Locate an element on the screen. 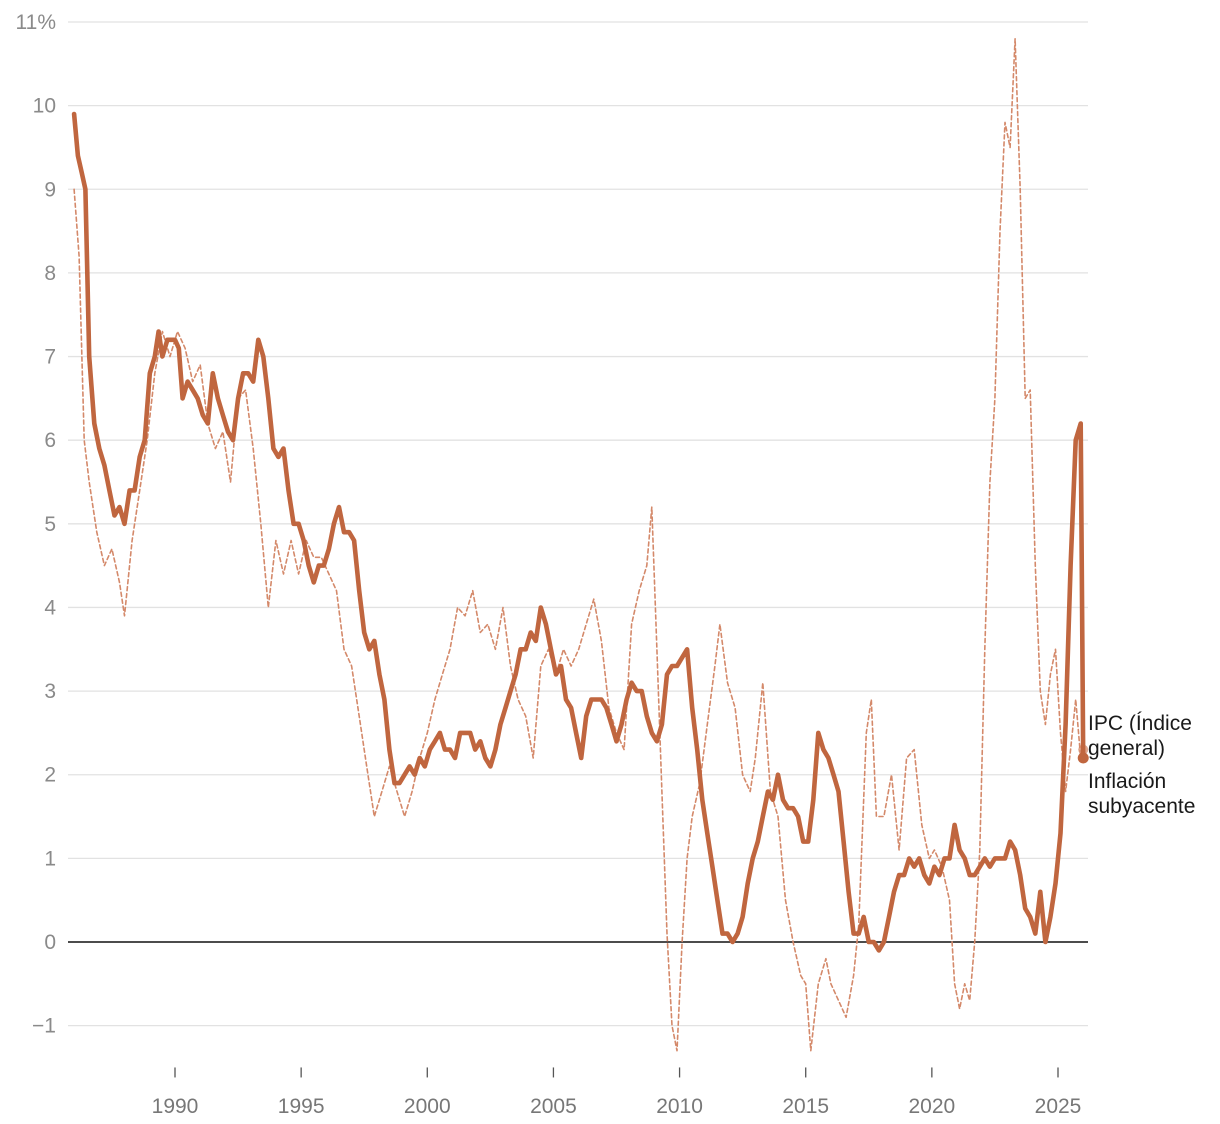 The image size is (1220, 1124). legend-label-core-inflation: Inflación is located at coordinates (1127, 781).